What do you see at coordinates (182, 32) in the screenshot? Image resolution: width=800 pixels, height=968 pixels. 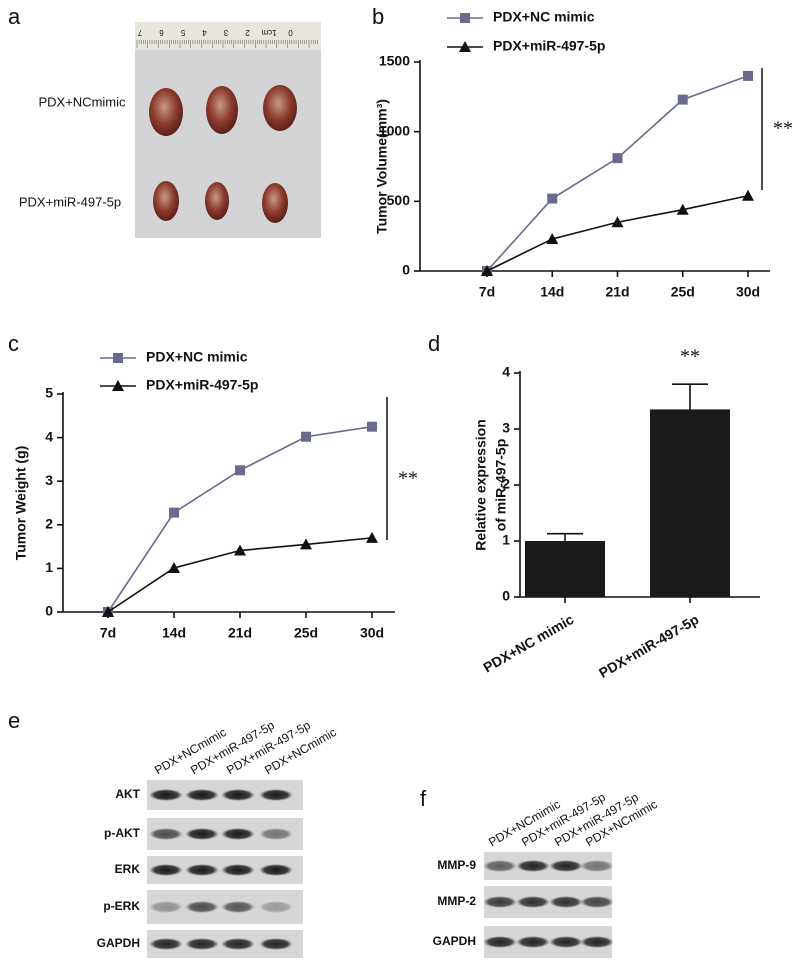 I see `ruler-label: 5` at bounding box center [182, 32].